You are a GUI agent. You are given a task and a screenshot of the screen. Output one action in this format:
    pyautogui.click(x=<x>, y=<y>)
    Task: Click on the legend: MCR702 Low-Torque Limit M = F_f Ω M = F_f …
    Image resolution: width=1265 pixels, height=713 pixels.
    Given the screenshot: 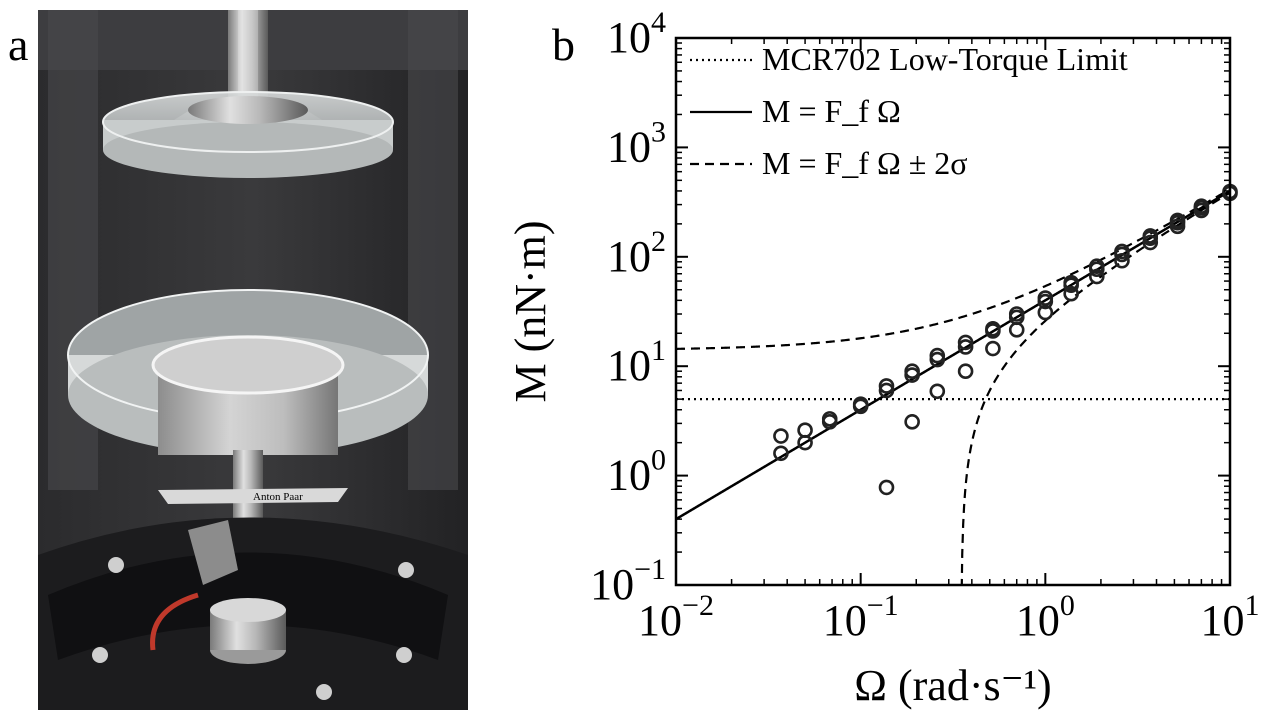 What is the action you would take?
    pyautogui.click(x=909, y=111)
    